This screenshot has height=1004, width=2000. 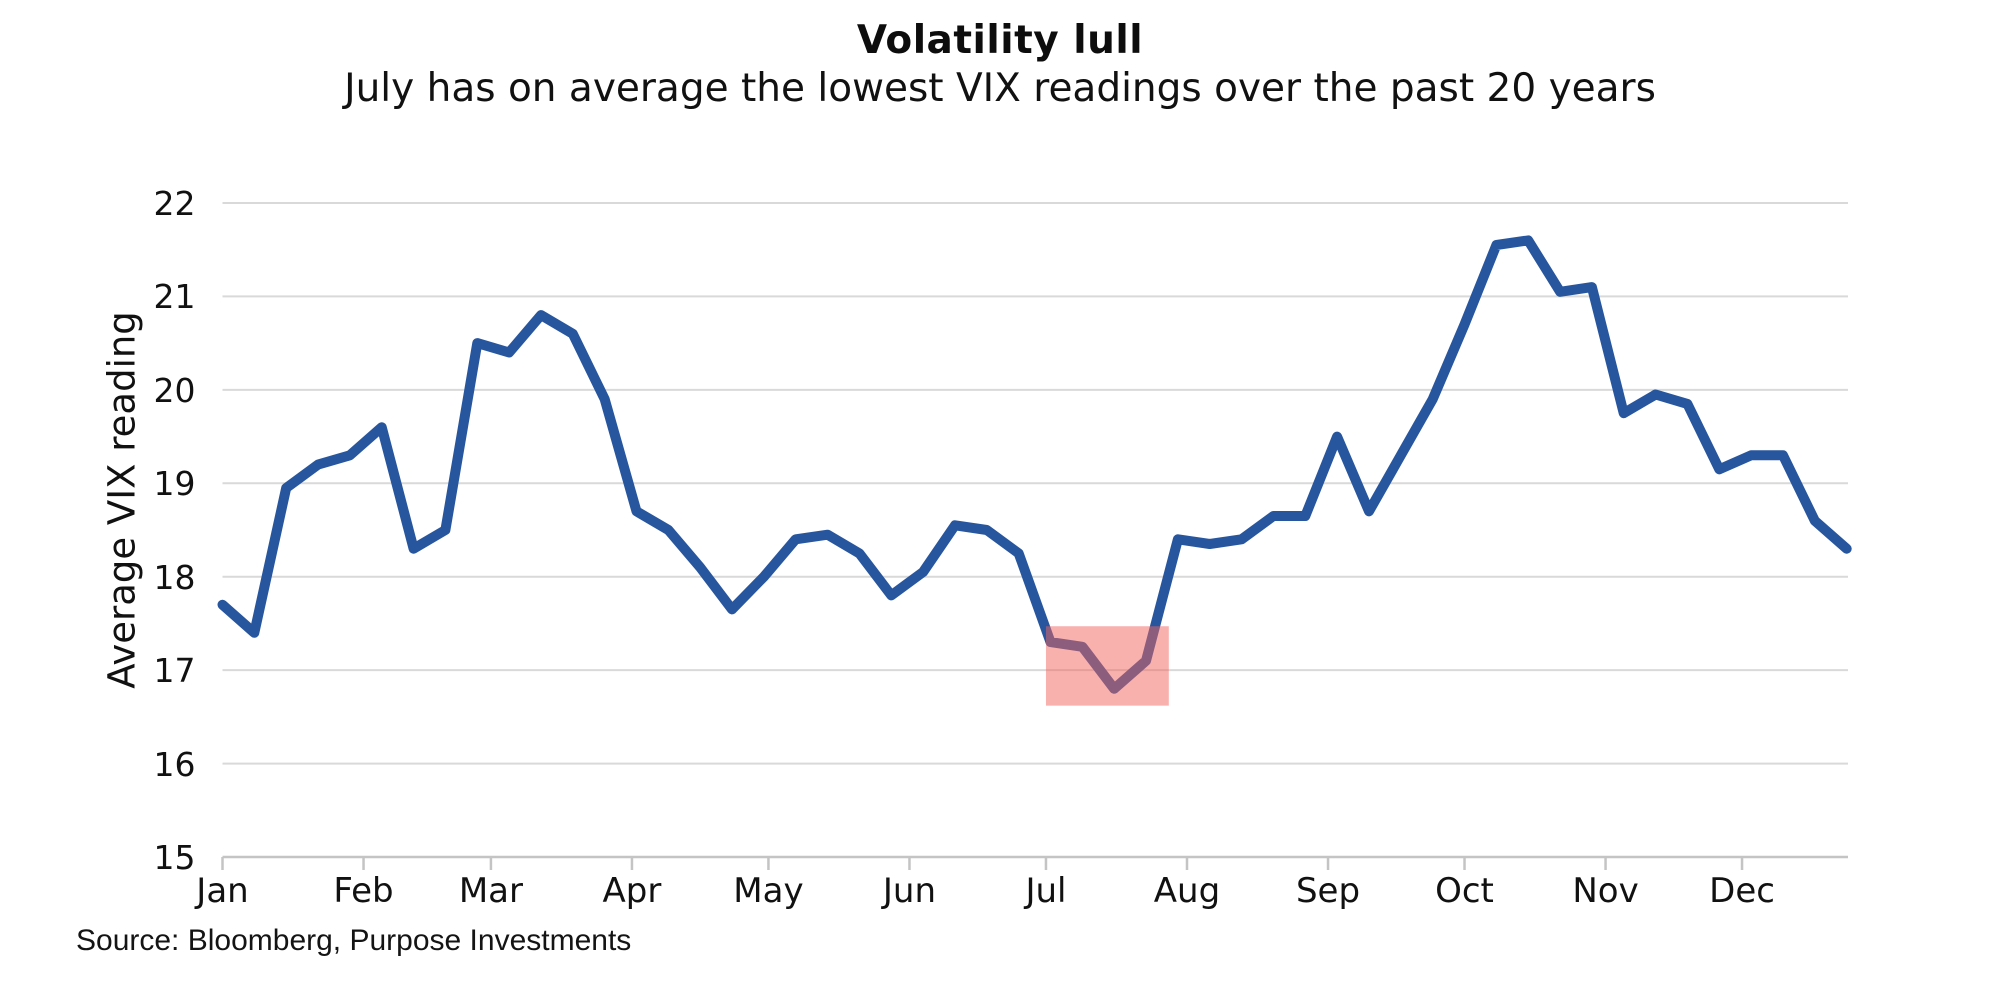 I want to click on x-tick-label-mar: Mar, so click(x=490, y=891).